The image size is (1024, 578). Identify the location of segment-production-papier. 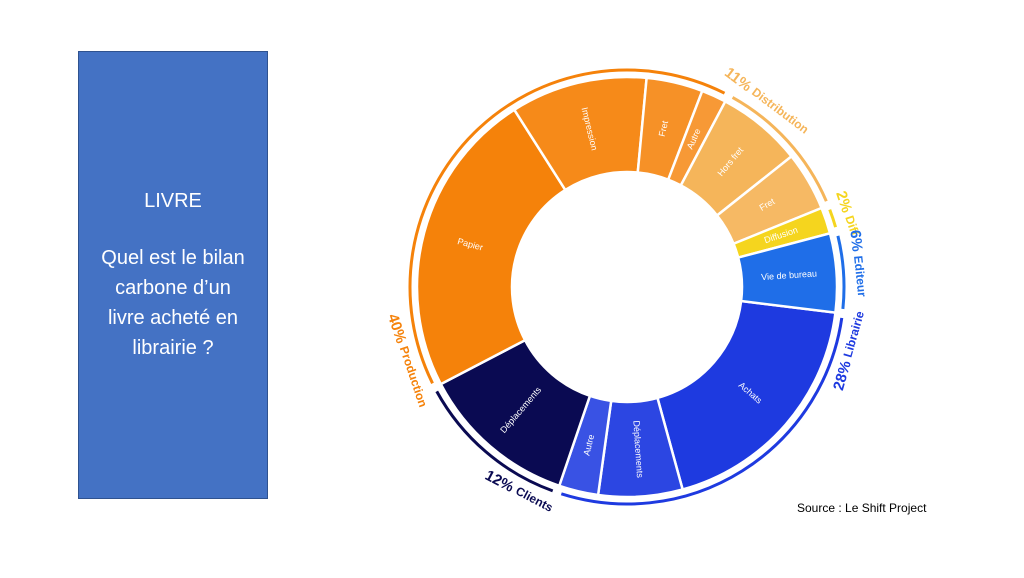
(491, 247).